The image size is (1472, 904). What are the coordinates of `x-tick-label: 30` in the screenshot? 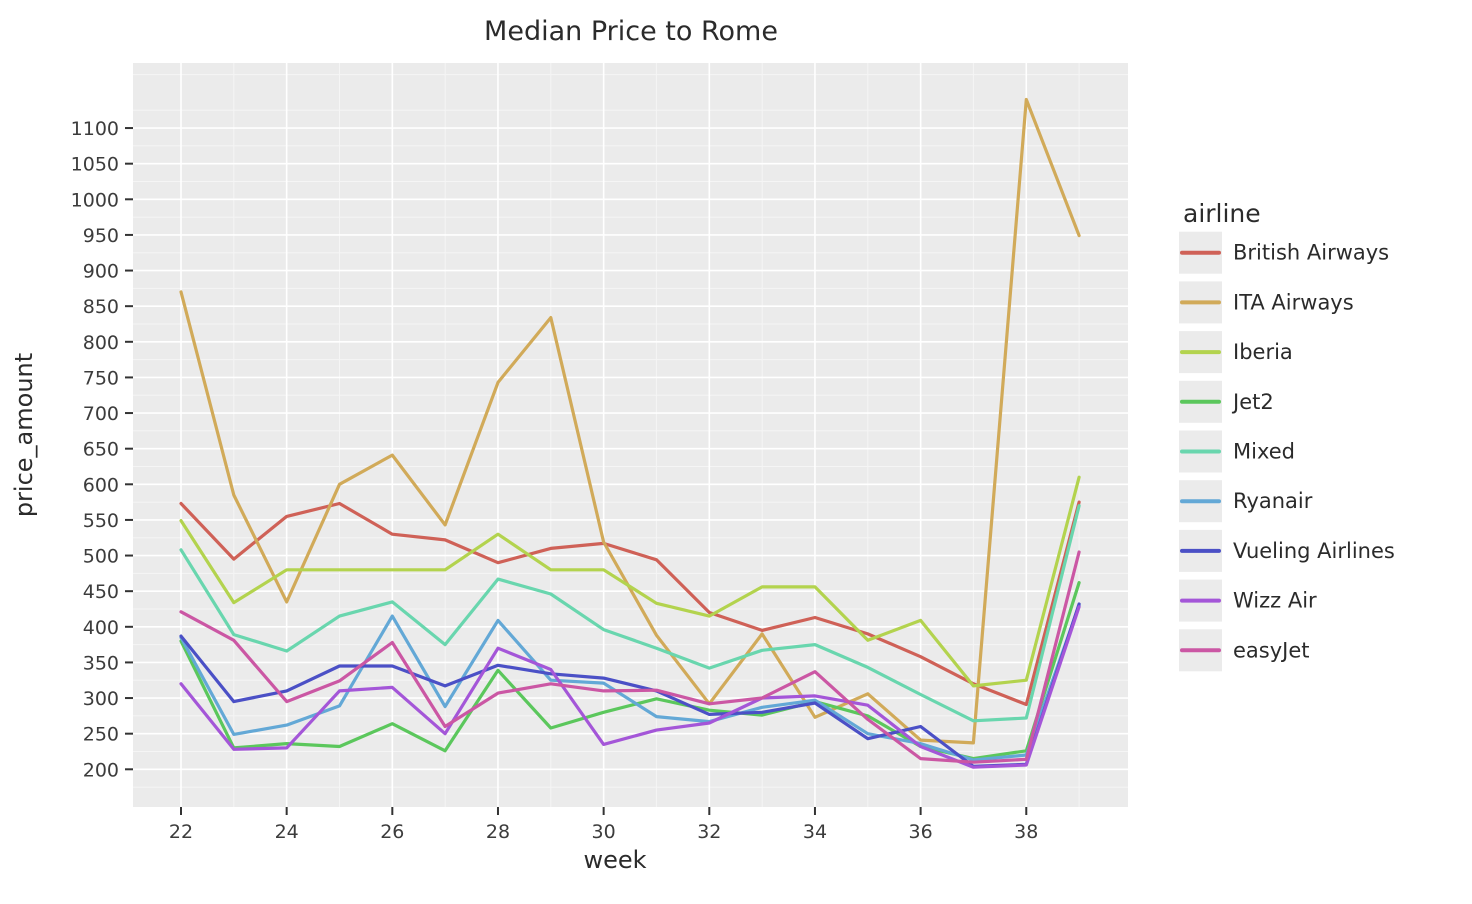 It's located at (604, 832).